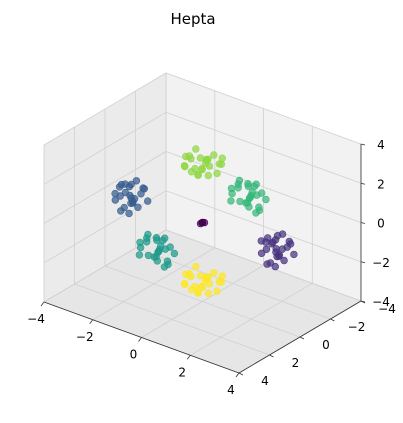 This screenshot has height=423, width=403. Describe the element at coordinates (231, 390) in the screenshot. I see `x-tick-label: 4` at that location.